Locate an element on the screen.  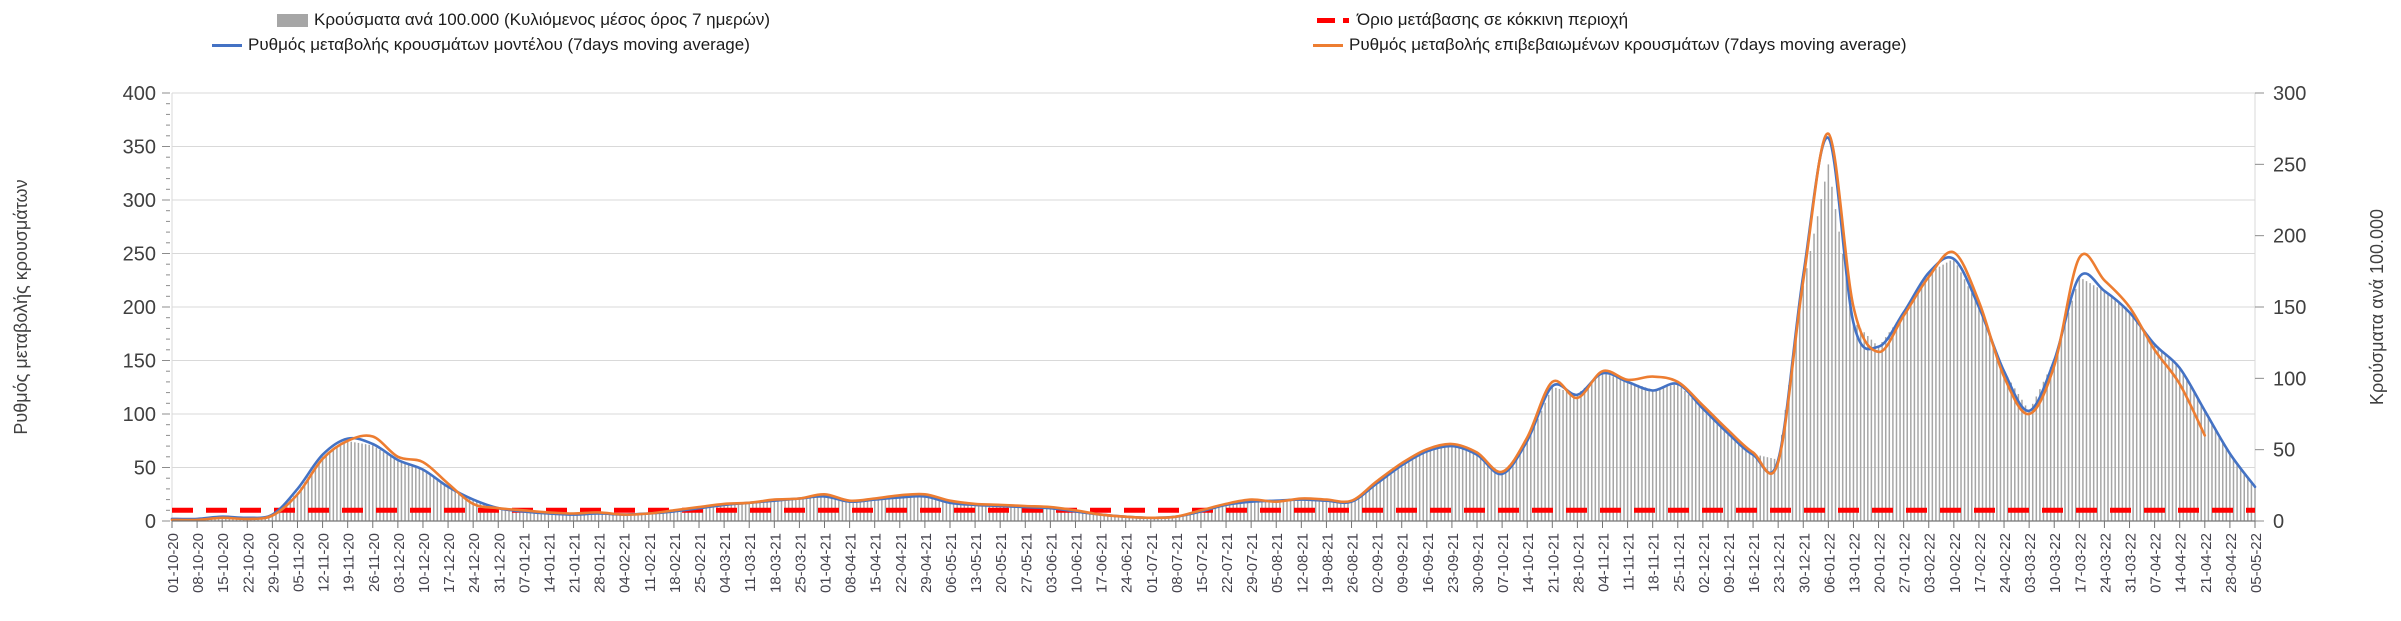
x-axis-tick-label: 03-06-21 is located at coordinates (1051, 563).